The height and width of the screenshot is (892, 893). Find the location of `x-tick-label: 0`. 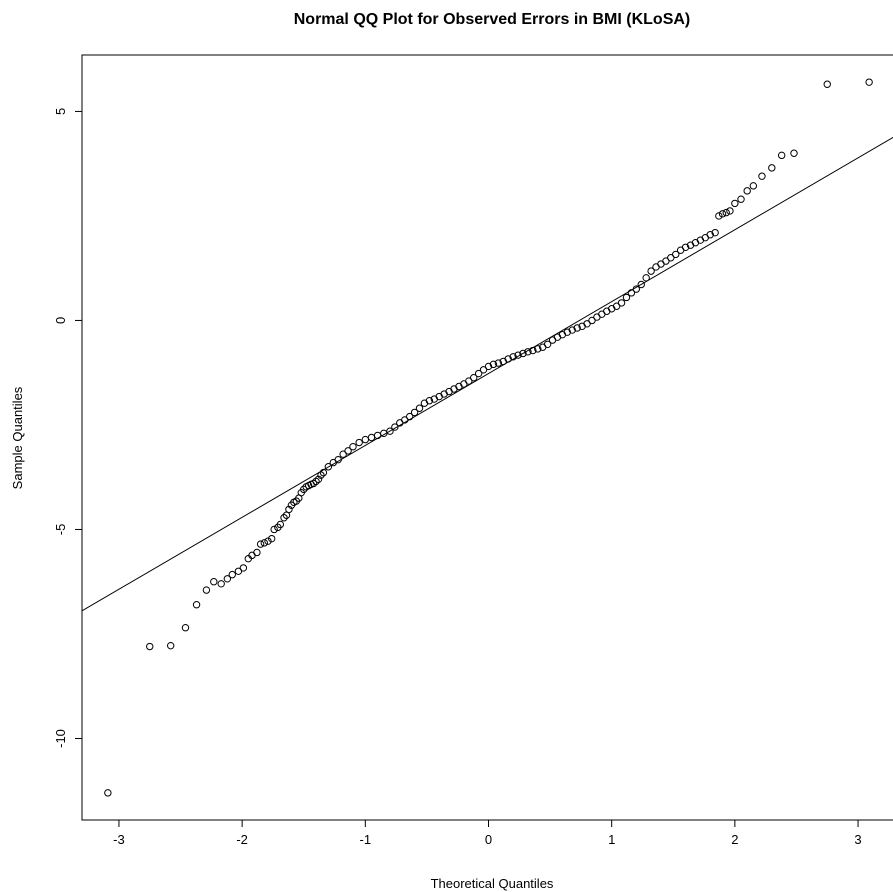

x-tick-label: 0 is located at coordinates (488, 839).